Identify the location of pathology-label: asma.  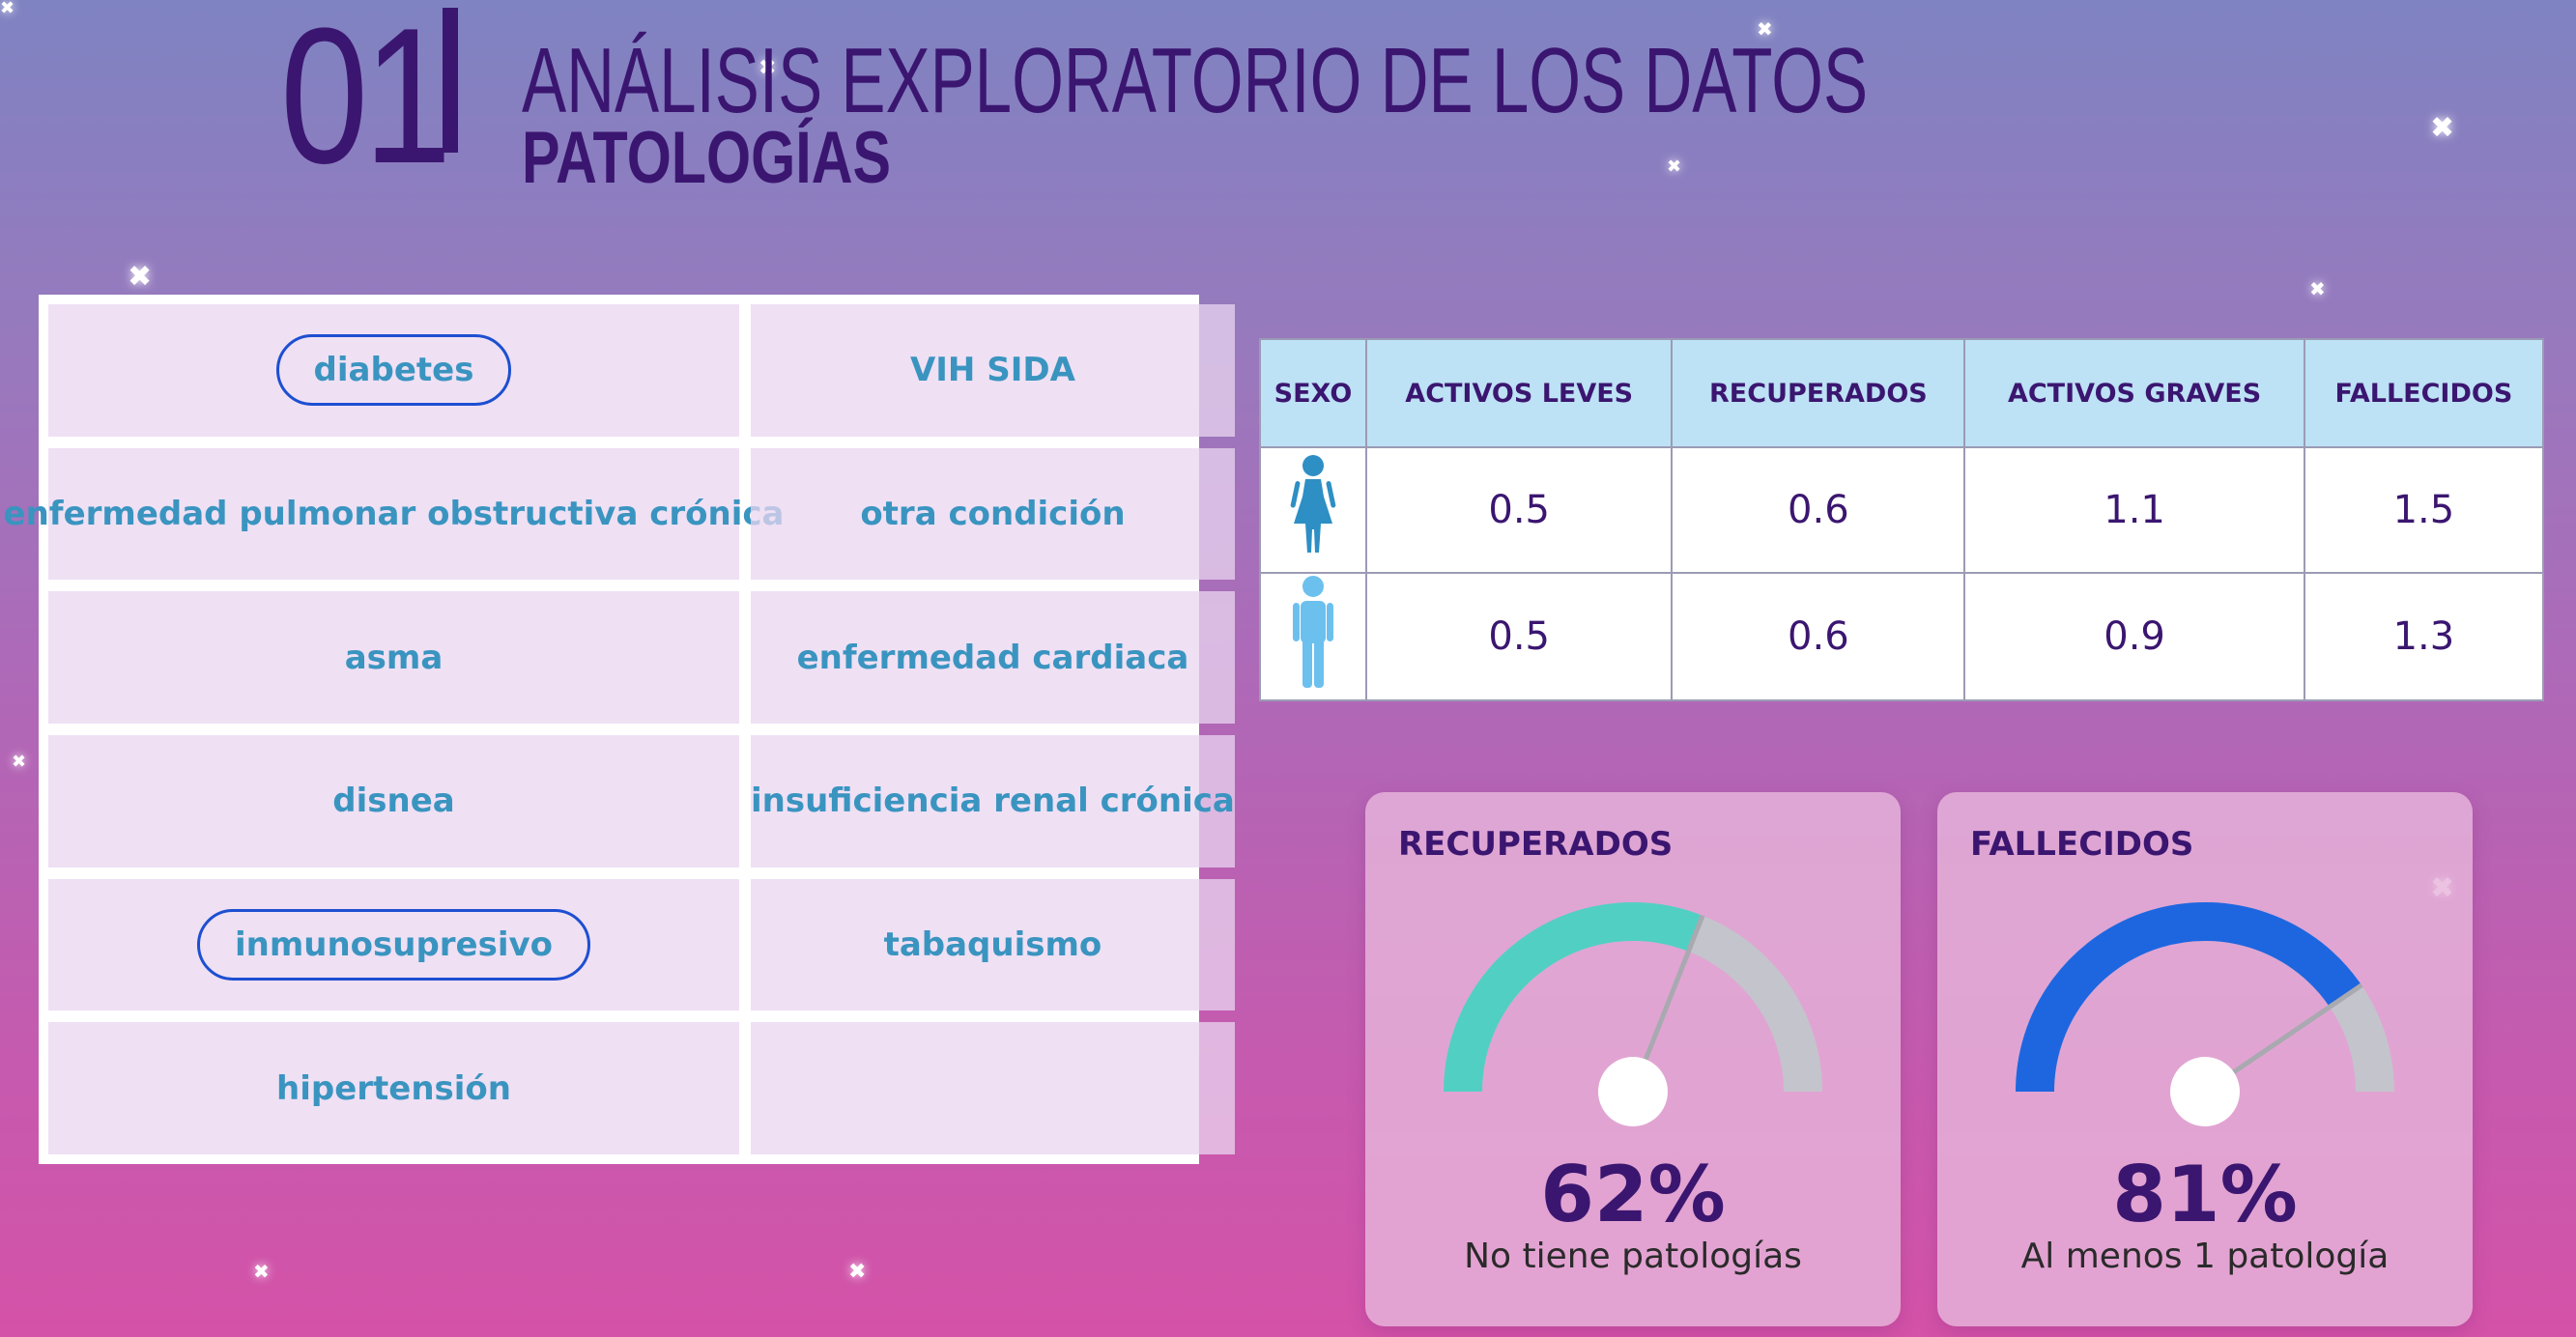
(394, 657).